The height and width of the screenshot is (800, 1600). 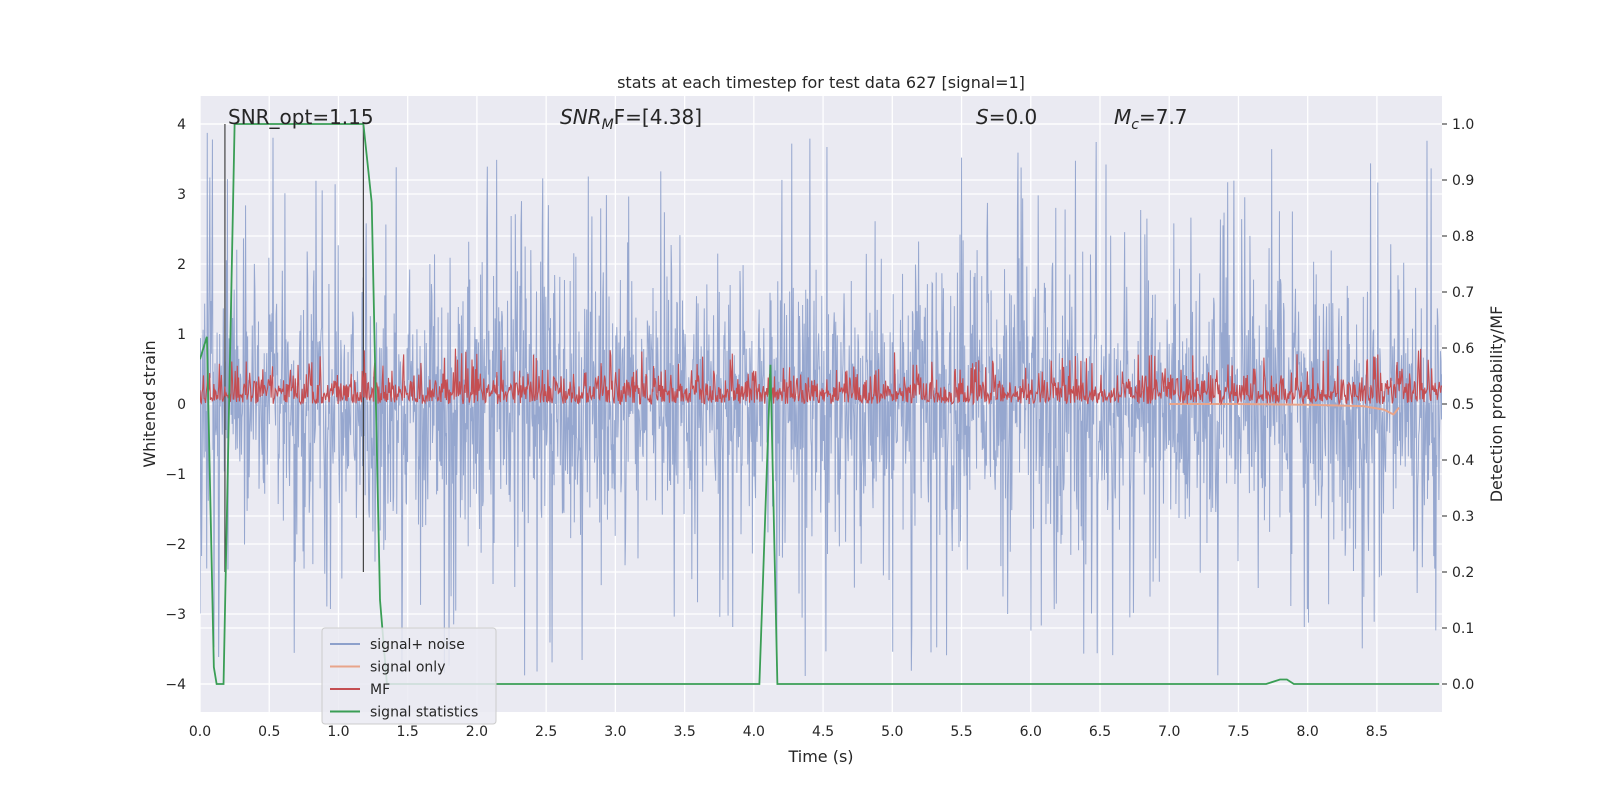 What do you see at coordinates (581, 117) in the screenshot?
I see `annotation-snr-mf-base: SNR` at bounding box center [581, 117].